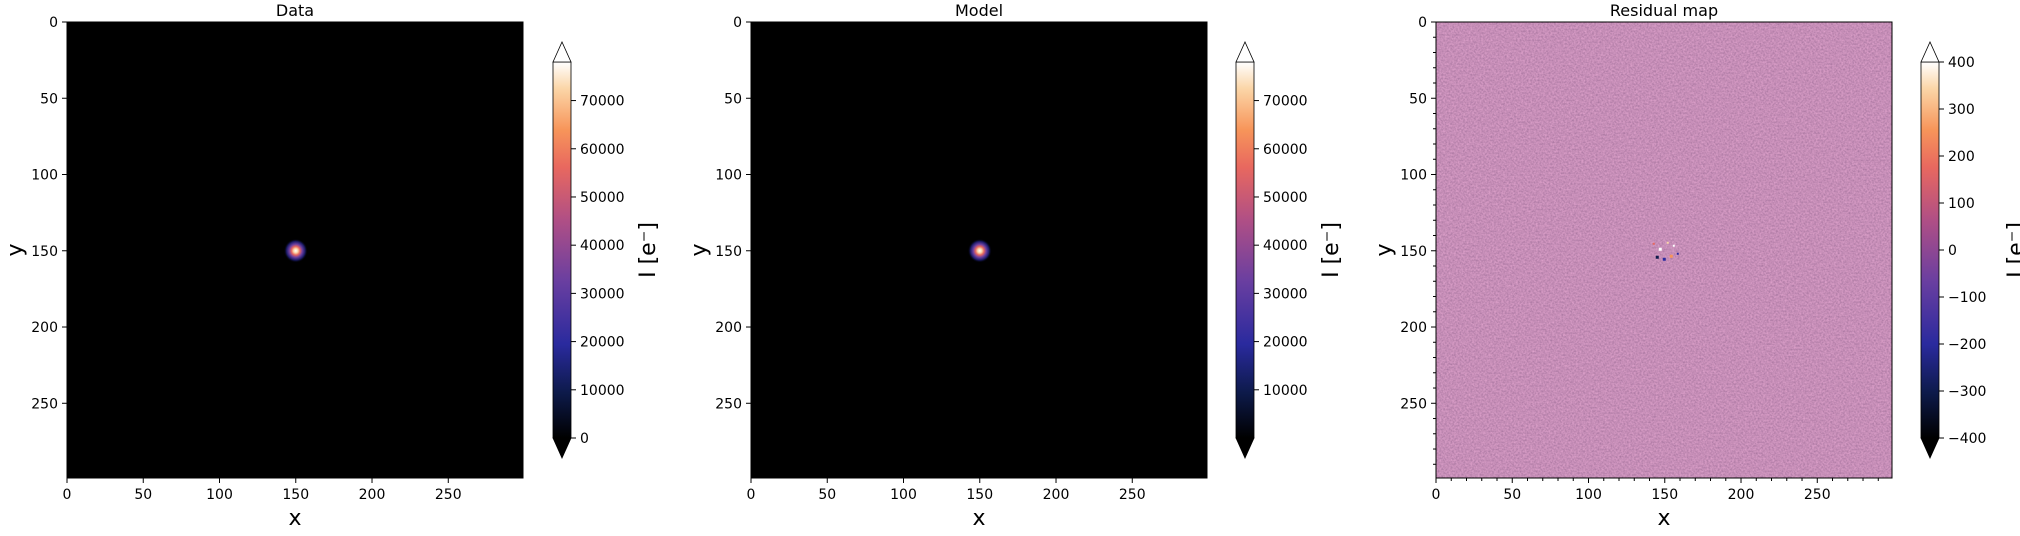 This screenshot has height=536, width=2020. I want to click on colorbar-tick-label: −200, so click(1967, 345).